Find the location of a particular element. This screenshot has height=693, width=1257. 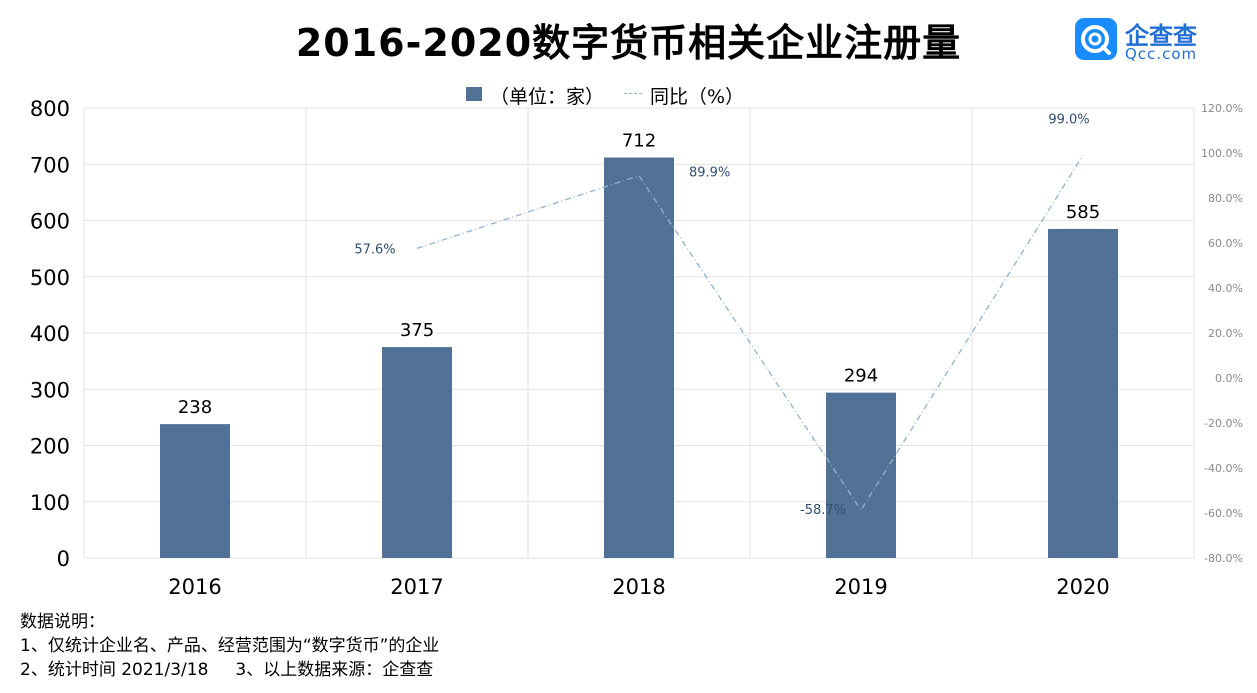

legend-bar-swatch is located at coordinates (474, 94).